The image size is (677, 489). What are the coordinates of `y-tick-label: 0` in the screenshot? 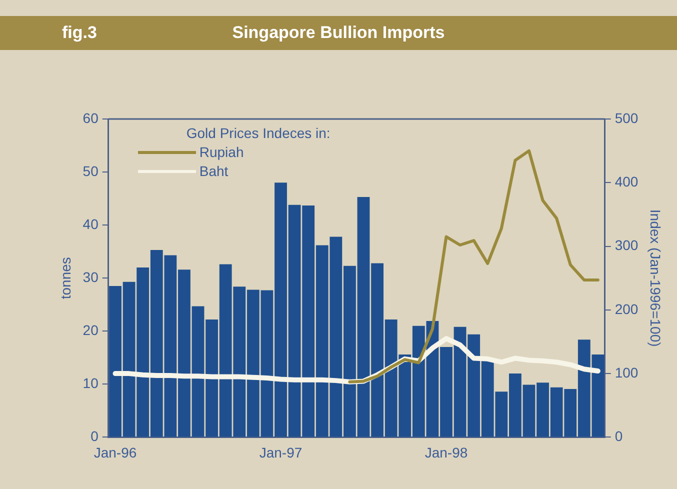 It's located at (94, 436).